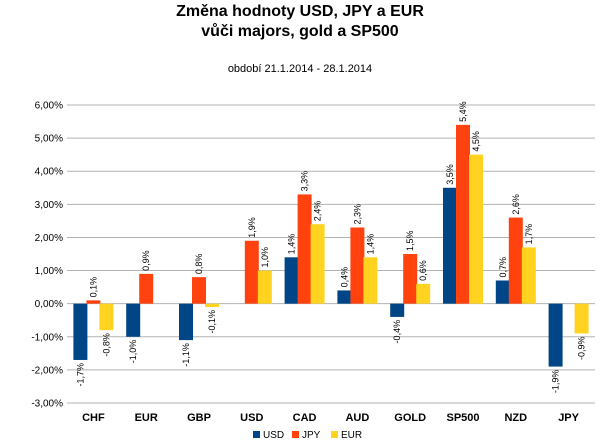 Image resolution: width=601 pixels, height=445 pixels. Describe the element at coordinates (264, 287) in the screenshot. I see `bar-eur-usd` at that location.